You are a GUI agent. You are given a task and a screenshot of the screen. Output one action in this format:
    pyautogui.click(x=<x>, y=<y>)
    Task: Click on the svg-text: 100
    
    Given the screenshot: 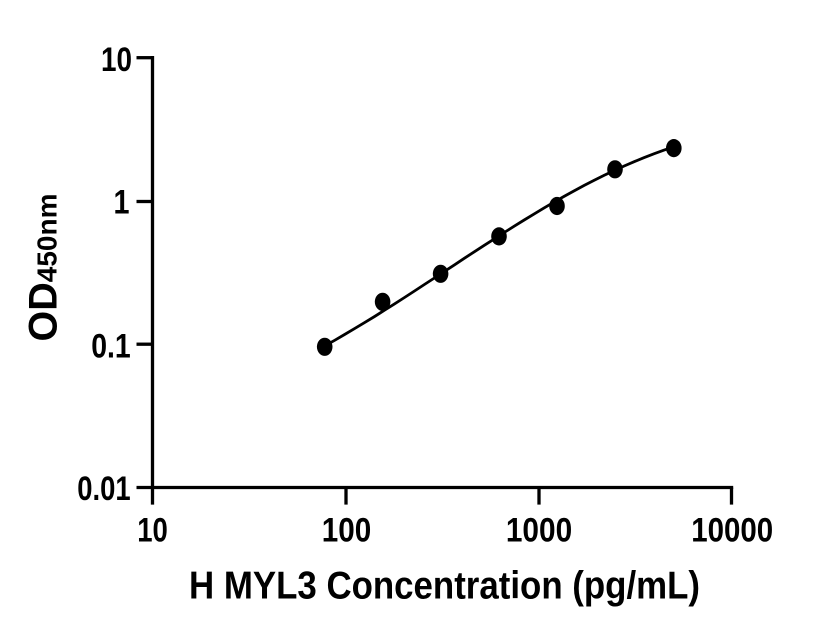 What is the action you would take?
    pyautogui.click(x=347, y=531)
    